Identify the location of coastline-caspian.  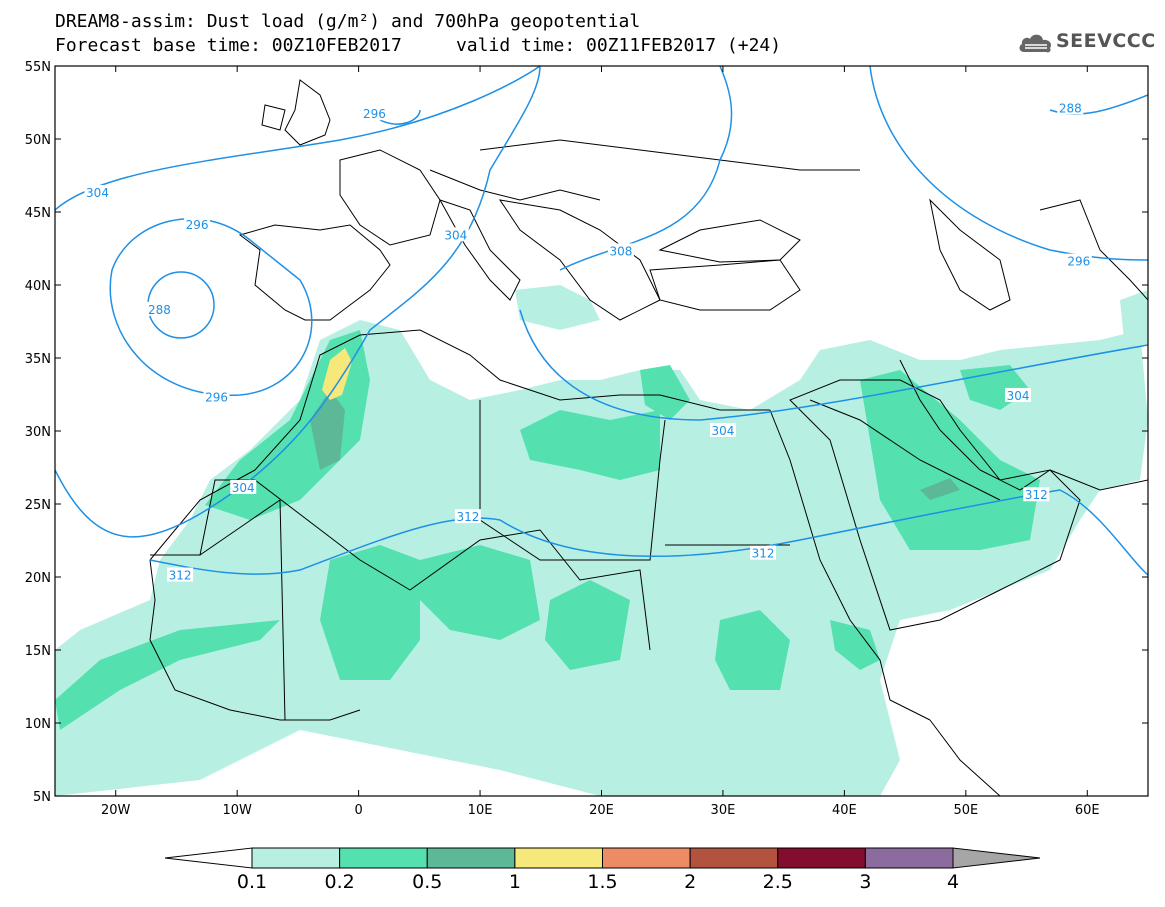
(970, 254).